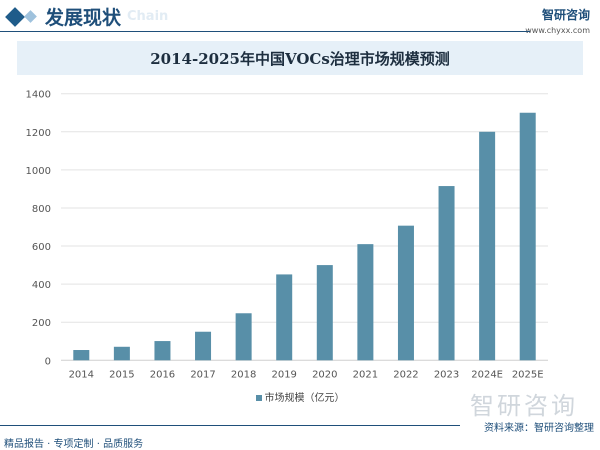 Image resolution: width=600 pixels, height=450 pixels. Describe the element at coordinates (565, 15) in the screenshot. I see `brand-name: 智研咨询` at that location.